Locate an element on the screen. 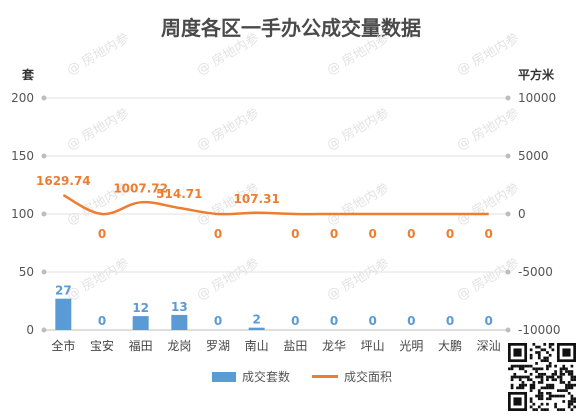 The width and height of the screenshot is (582, 418). line-data-label: 1629.74 is located at coordinates (63, 181).